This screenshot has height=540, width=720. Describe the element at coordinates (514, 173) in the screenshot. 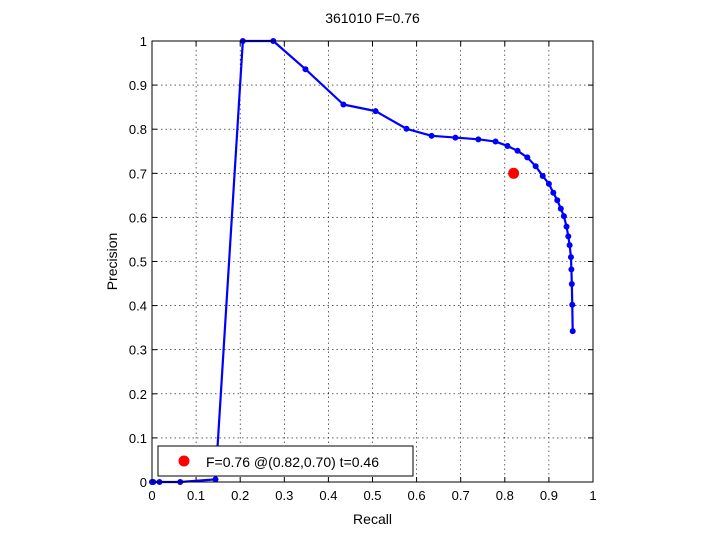

I see `best-f-point` at that location.